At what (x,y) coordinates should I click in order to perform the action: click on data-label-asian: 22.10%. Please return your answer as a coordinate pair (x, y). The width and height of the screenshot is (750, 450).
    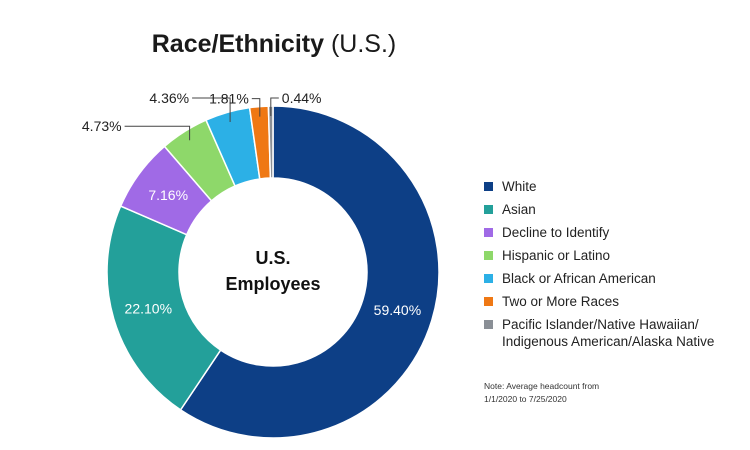
    Looking at the image, I should click on (148, 309).